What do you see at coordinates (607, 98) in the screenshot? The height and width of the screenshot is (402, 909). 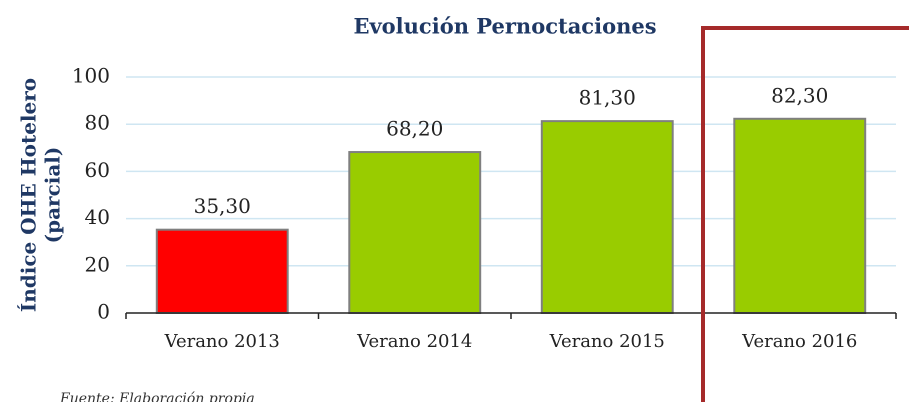 I see `data-label: 81,30` at bounding box center [607, 98].